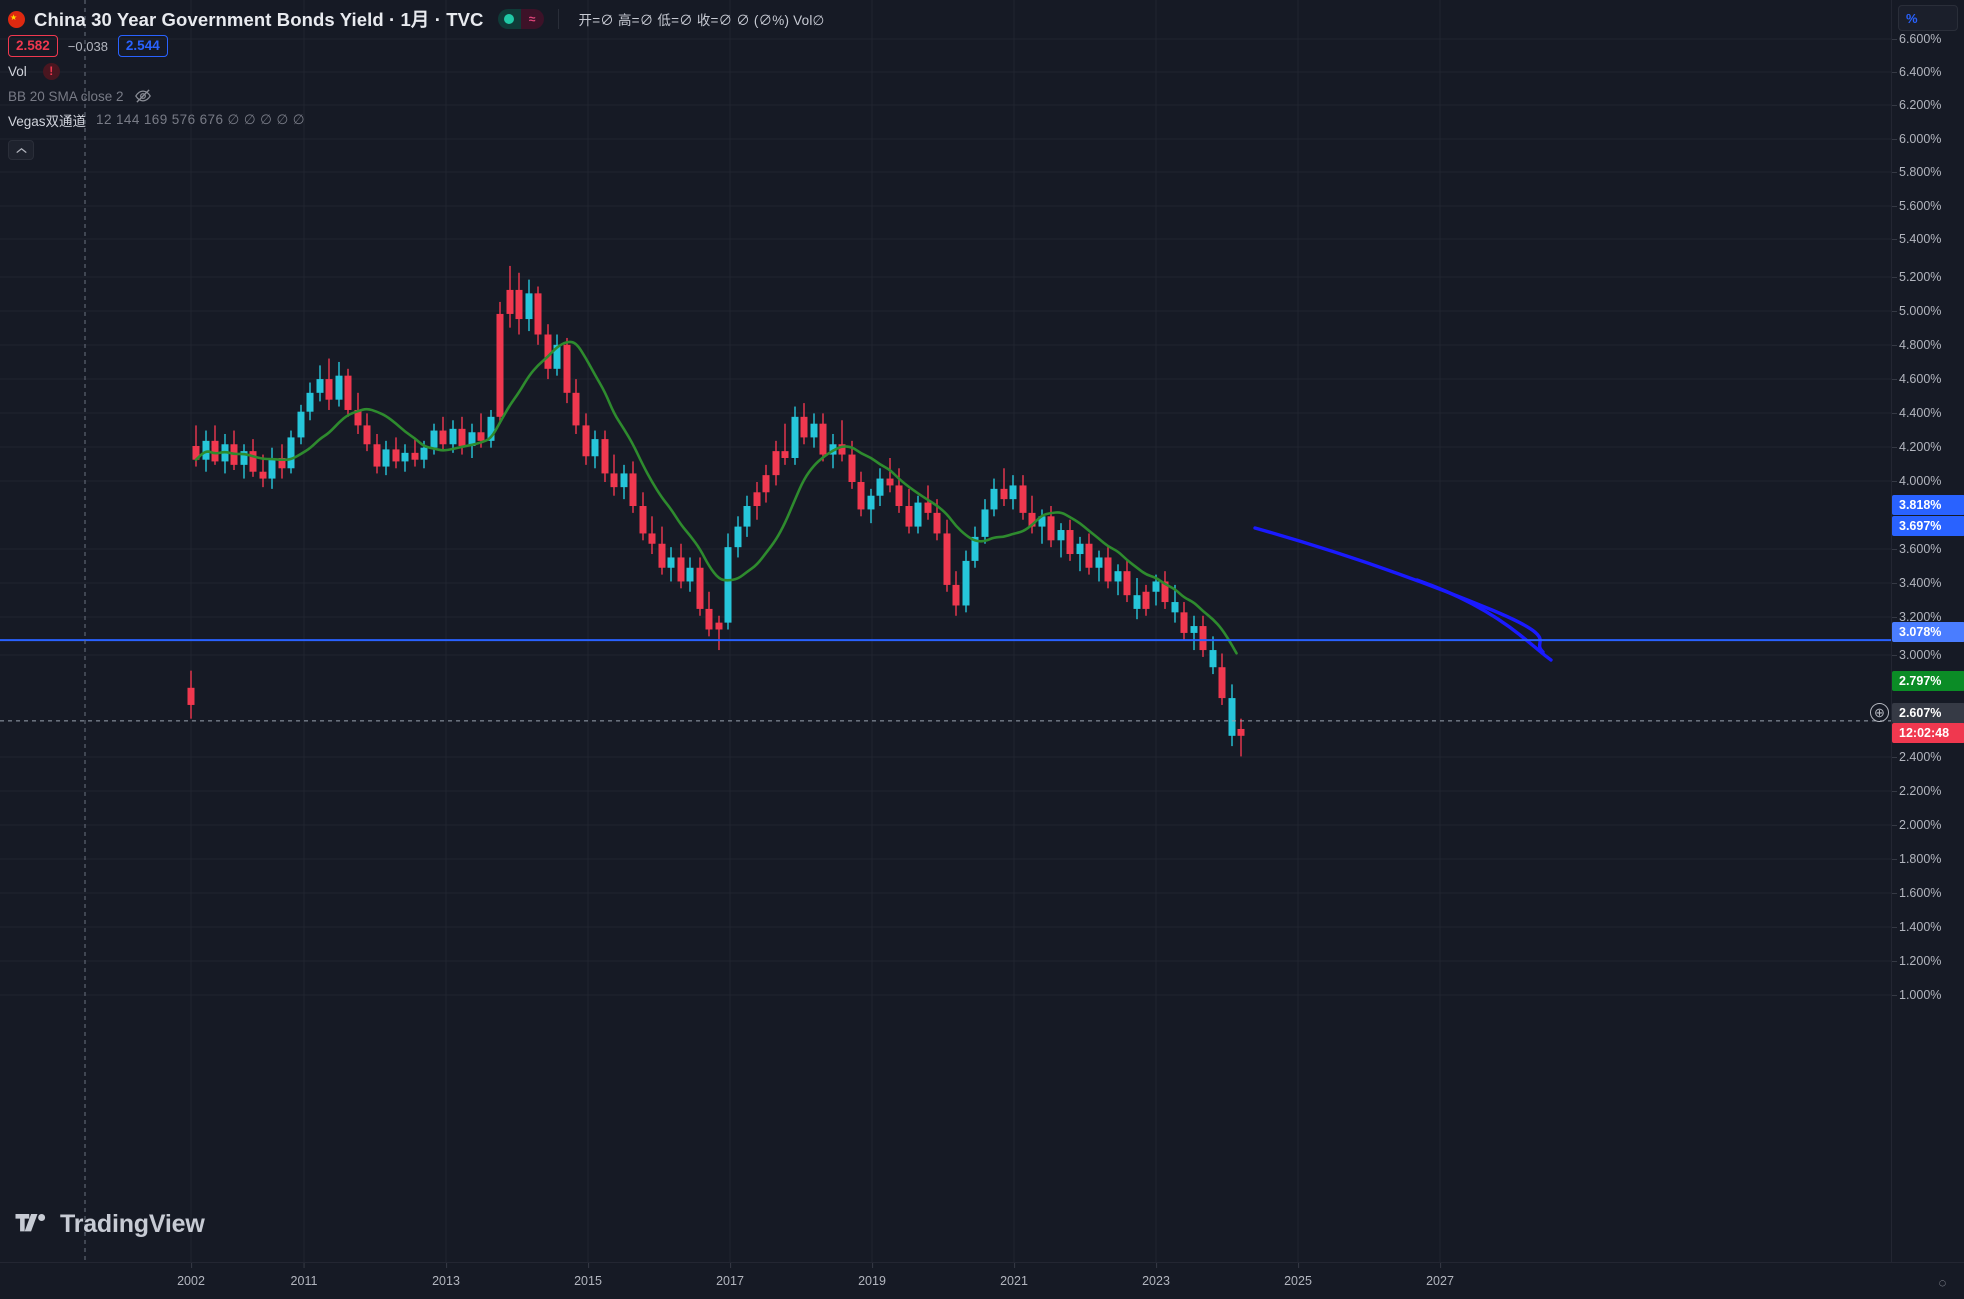  What do you see at coordinates (1928, 859) in the screenshot?
I see `price-axis-tick: 1.800%` at bounding box center [1928, 859].